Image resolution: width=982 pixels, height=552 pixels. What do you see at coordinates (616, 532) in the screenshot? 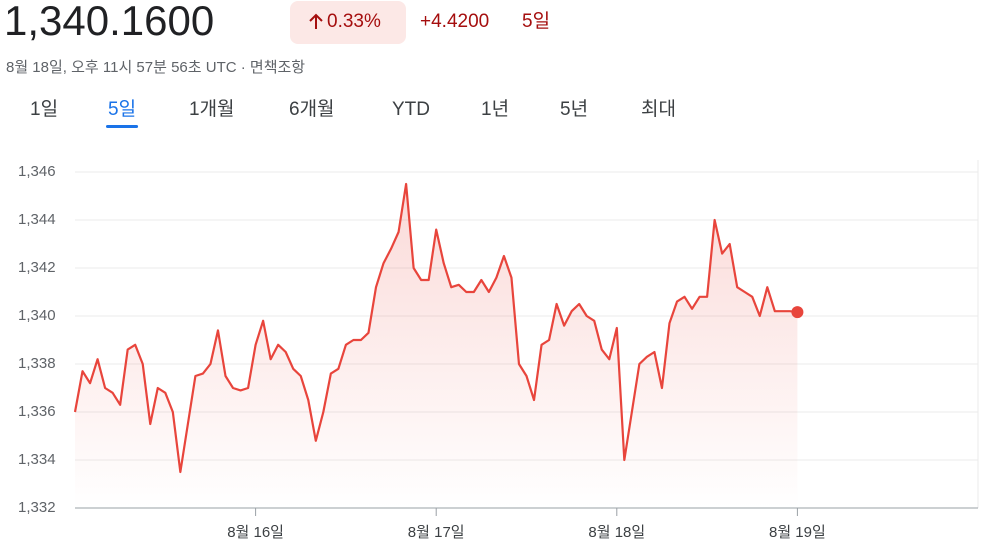
I see `x-tick-label: 8월 18일` at bounding box center [616, 532].